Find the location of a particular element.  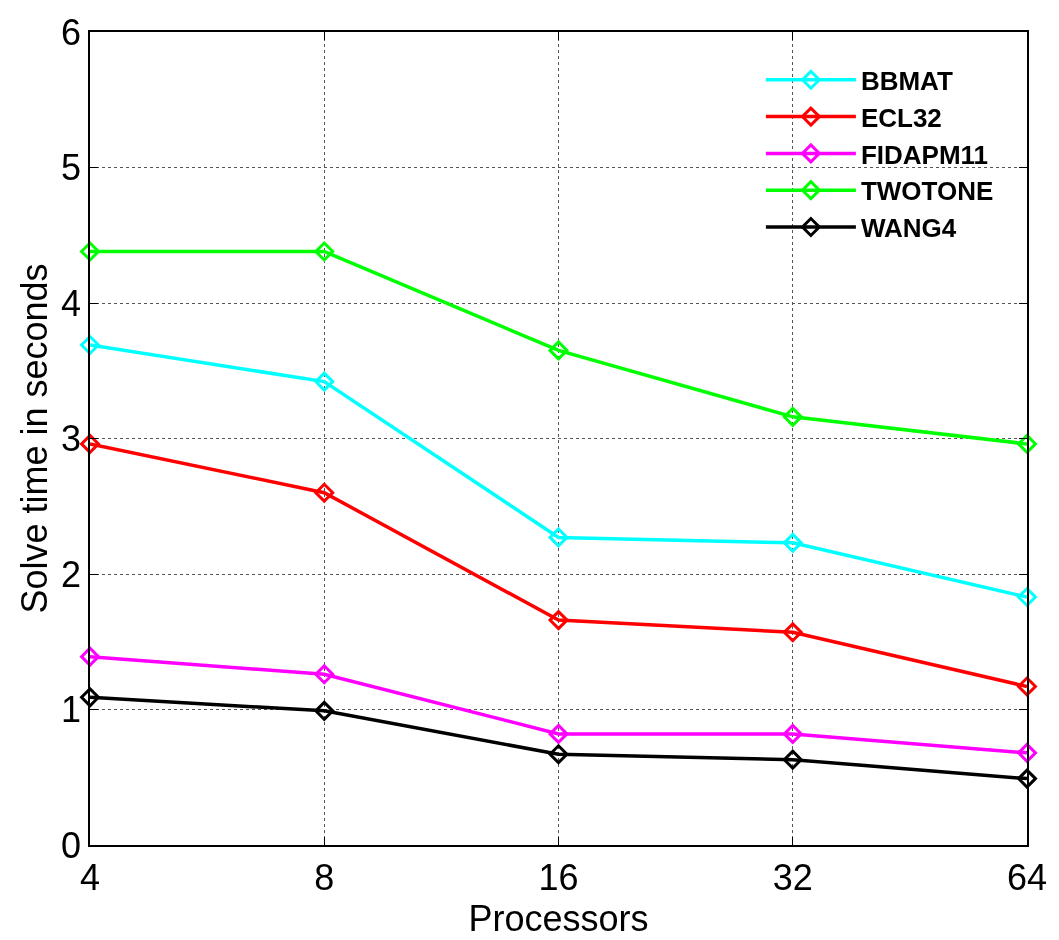

y-tick-label: 3 is located at coordinates (71, 439).